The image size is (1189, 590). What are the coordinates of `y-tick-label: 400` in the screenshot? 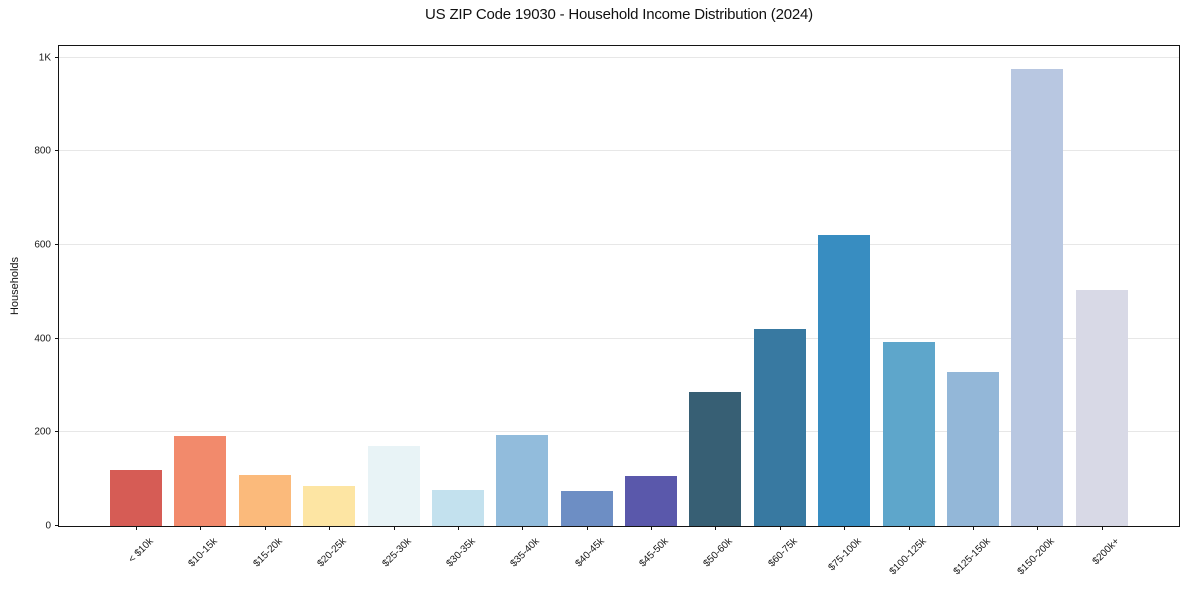 It's located at (42, 339).